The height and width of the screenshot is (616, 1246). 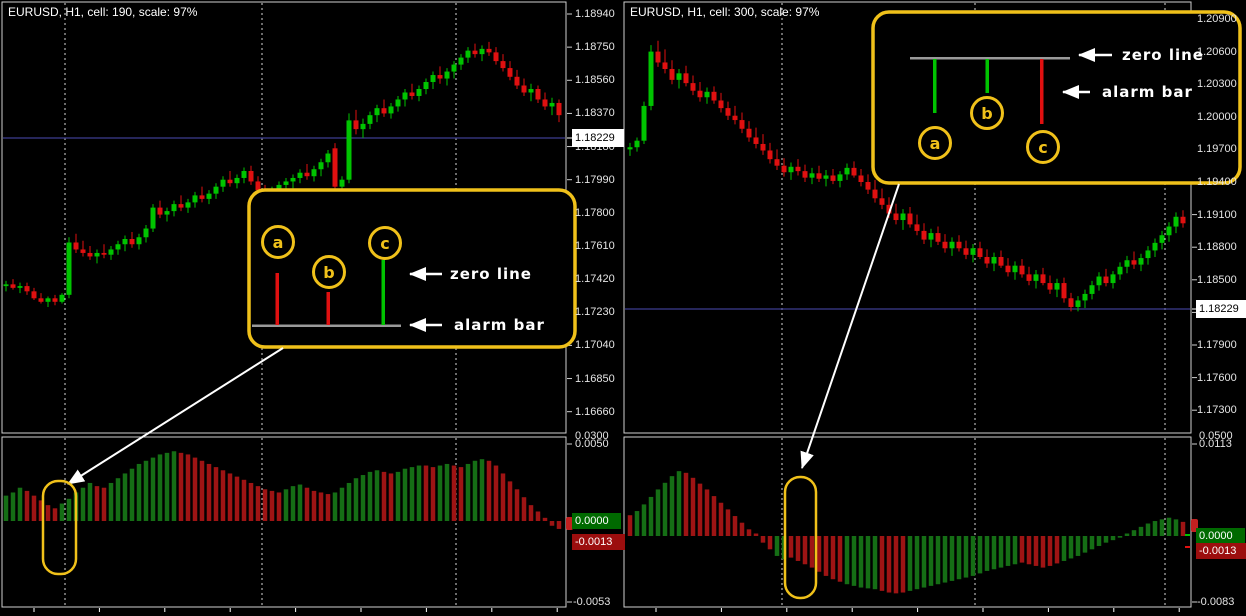 What do you see at coordinates (598, 542) in the screenshot?
I see `left-indicator-alarm-tag: -0.0013` at bounding box center [598, 542].